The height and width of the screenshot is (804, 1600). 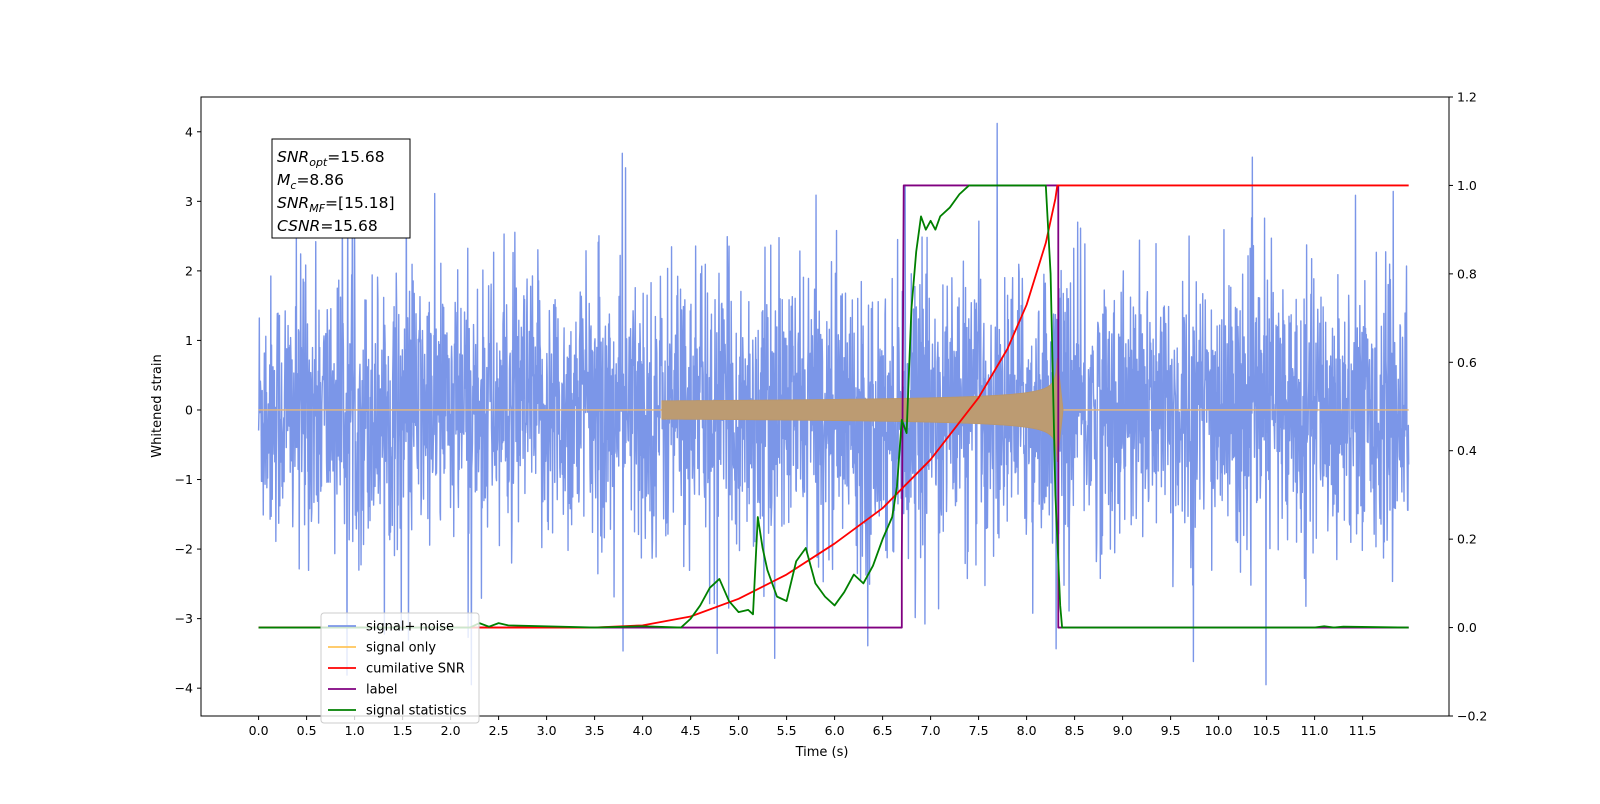 What do you see at coordinates (259, 730) in the screenshot?
I see `x-tick-label: 0.0` at bounding box center [259, 730].